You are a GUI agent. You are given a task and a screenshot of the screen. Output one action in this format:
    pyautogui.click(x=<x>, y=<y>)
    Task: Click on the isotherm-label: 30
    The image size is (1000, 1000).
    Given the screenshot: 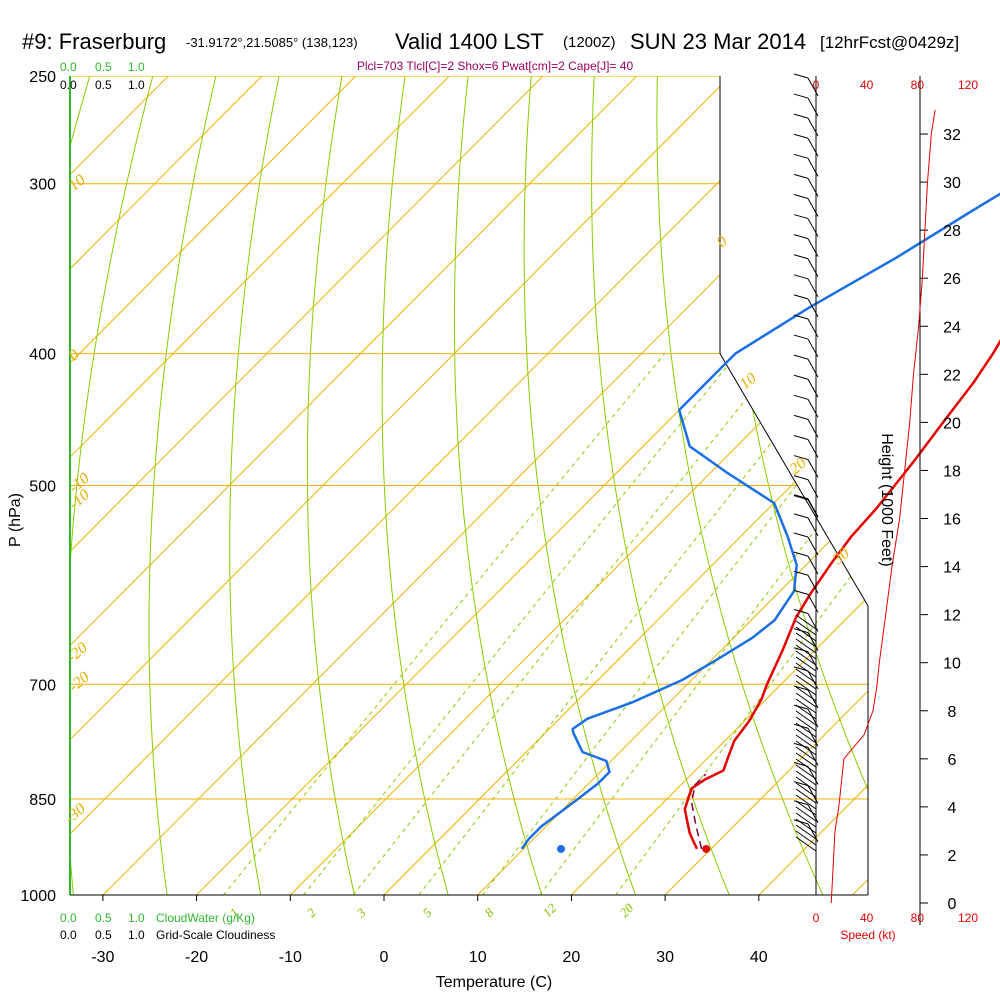 What is the action you would take?
    pyautogui.click(x=841, y=557)
    